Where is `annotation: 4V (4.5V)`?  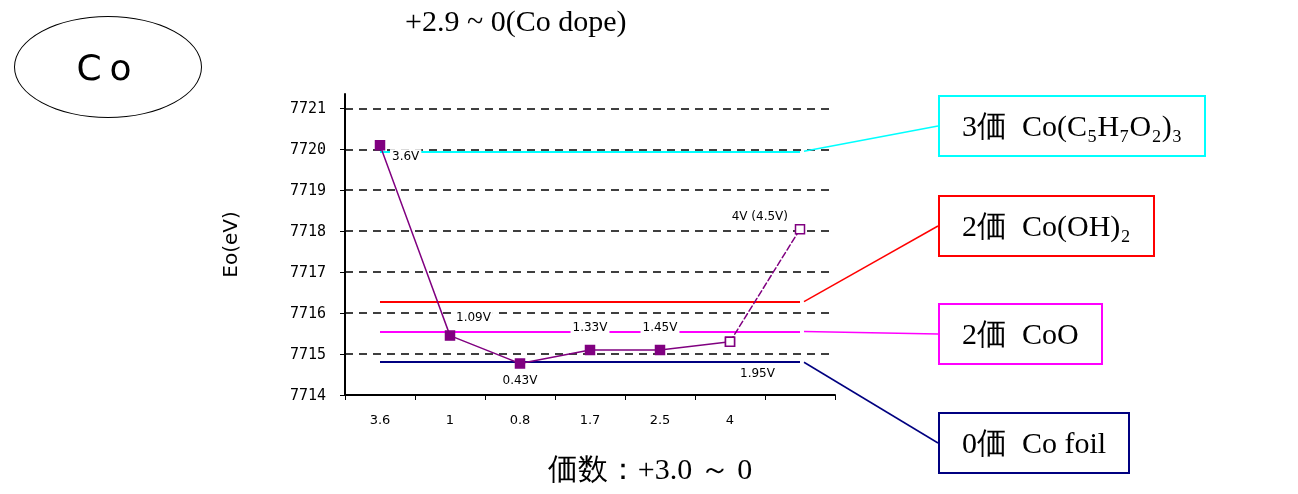
annotation: 4V (4.5V) is located at coordinates (759, 216).